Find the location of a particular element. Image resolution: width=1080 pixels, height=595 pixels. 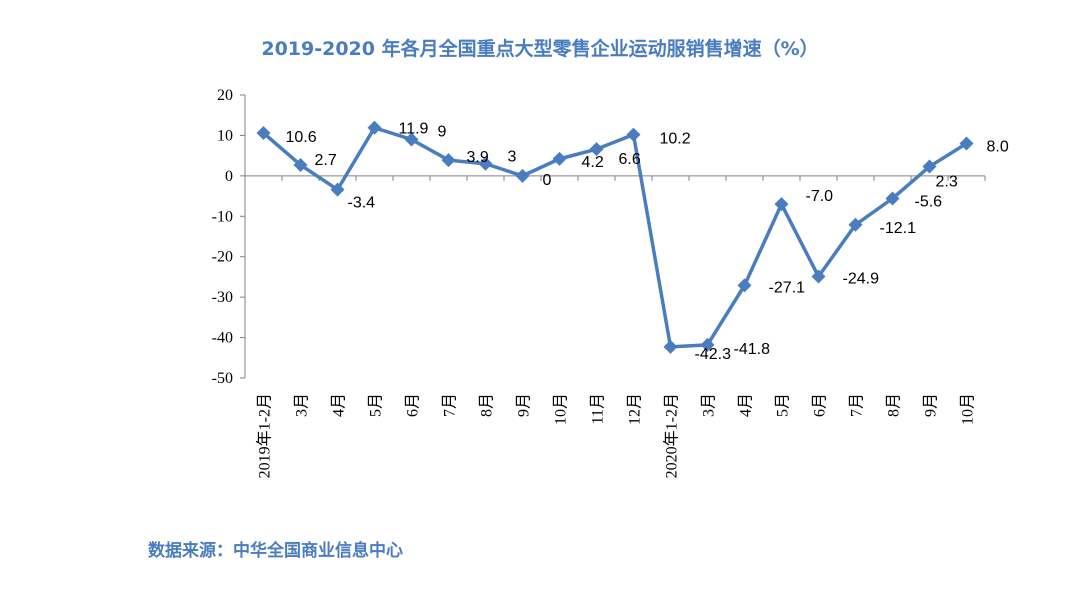

y-tick-label: -20 is located at coordinates (222, 257).